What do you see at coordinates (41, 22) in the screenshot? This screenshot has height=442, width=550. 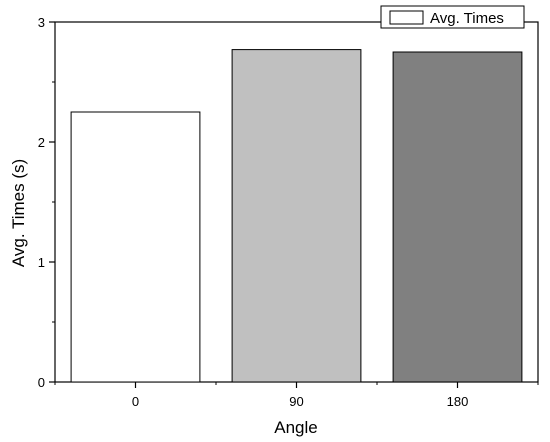 I see `y-tick-label-3: 3` at bounding box center [41, 22].